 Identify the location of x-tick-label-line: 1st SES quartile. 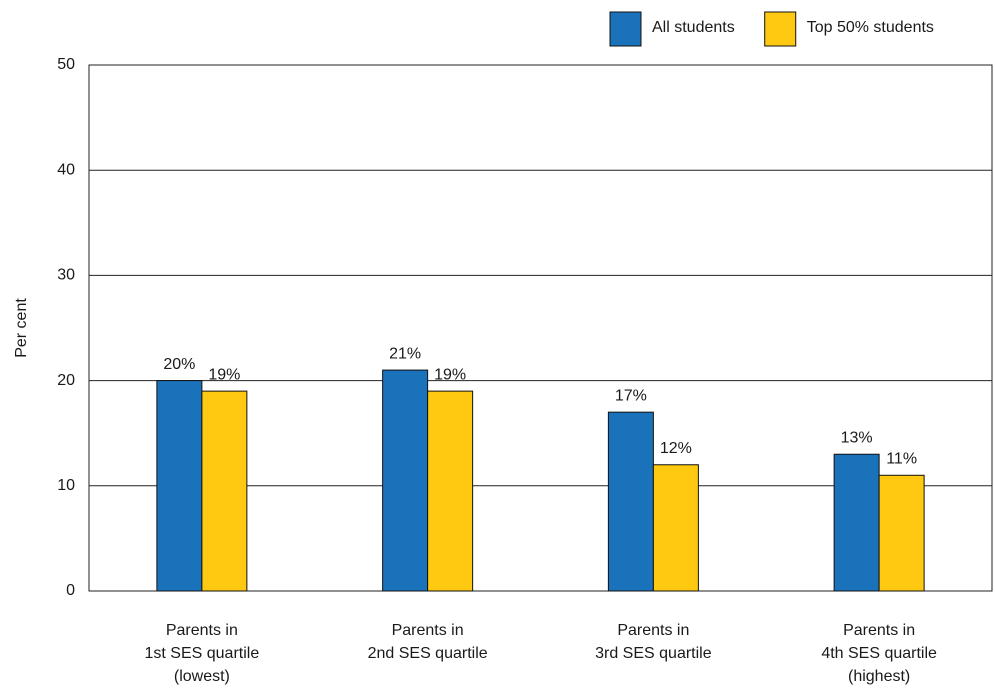
(202, 653).